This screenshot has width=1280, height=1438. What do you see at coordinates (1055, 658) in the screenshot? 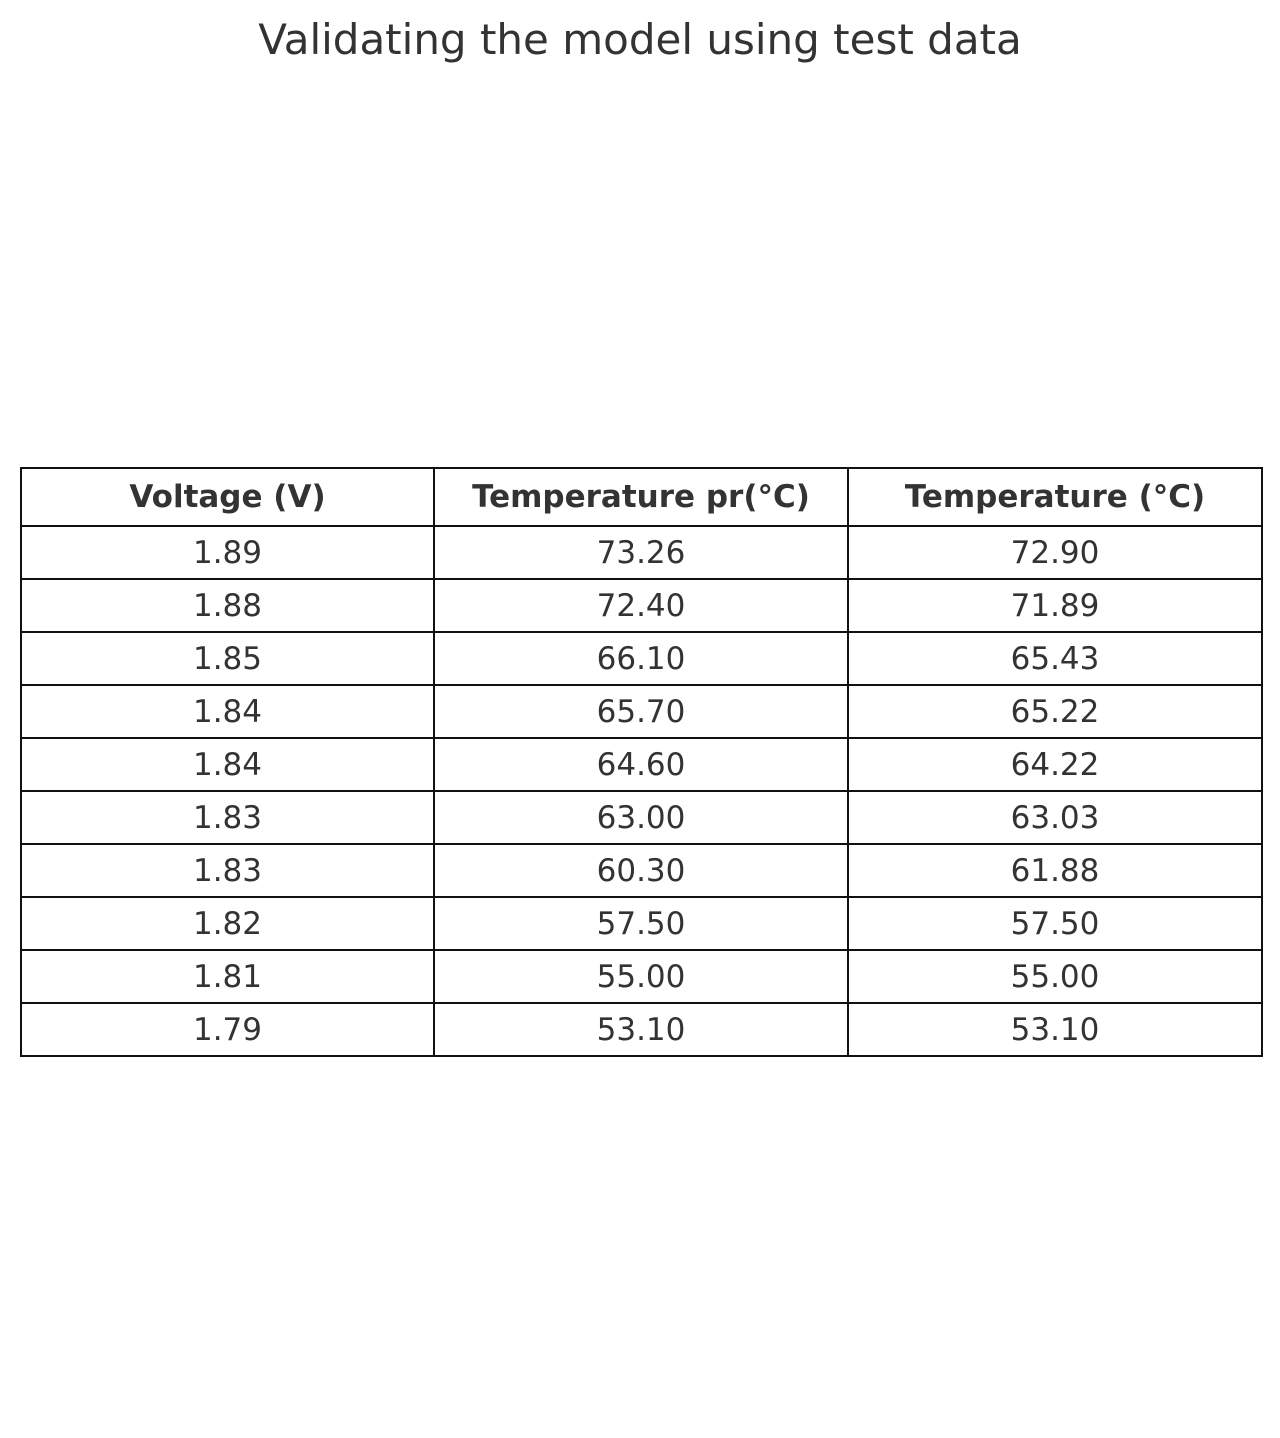
I see `table-cell: 65.43` at bounding box center [1055, 658].